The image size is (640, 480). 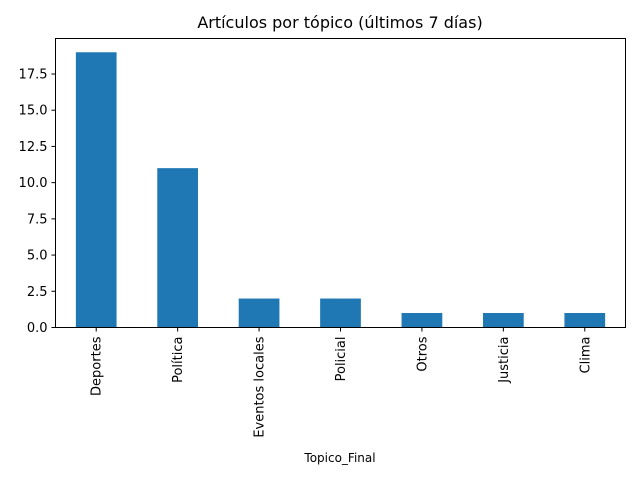 I want to click on y-tick-label: 15.0, so click(x=33, y=111).